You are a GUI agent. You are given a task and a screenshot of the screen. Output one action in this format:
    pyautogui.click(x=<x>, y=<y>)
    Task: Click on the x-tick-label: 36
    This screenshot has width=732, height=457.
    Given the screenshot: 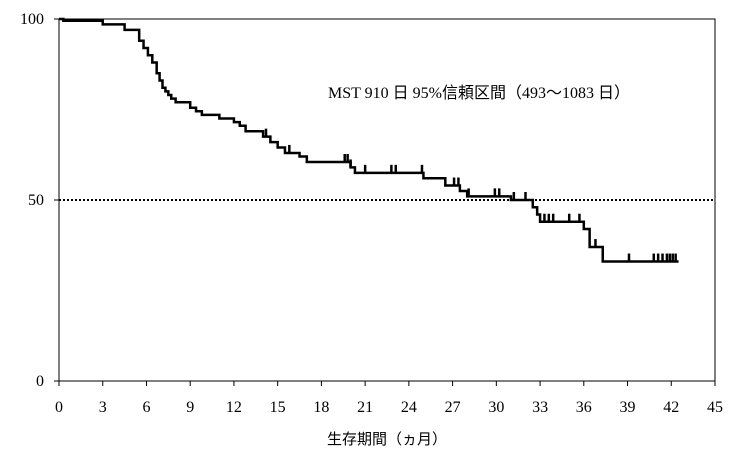 What is the action you would take?
    pyautogui.click(x=584, y=407)
    